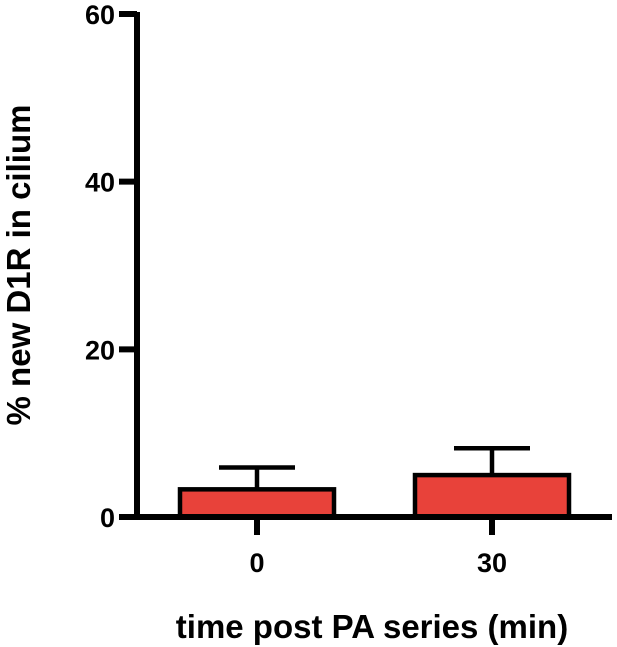  I want to click on y-axis-title: % new D1R in cilium, so click(18, 265).